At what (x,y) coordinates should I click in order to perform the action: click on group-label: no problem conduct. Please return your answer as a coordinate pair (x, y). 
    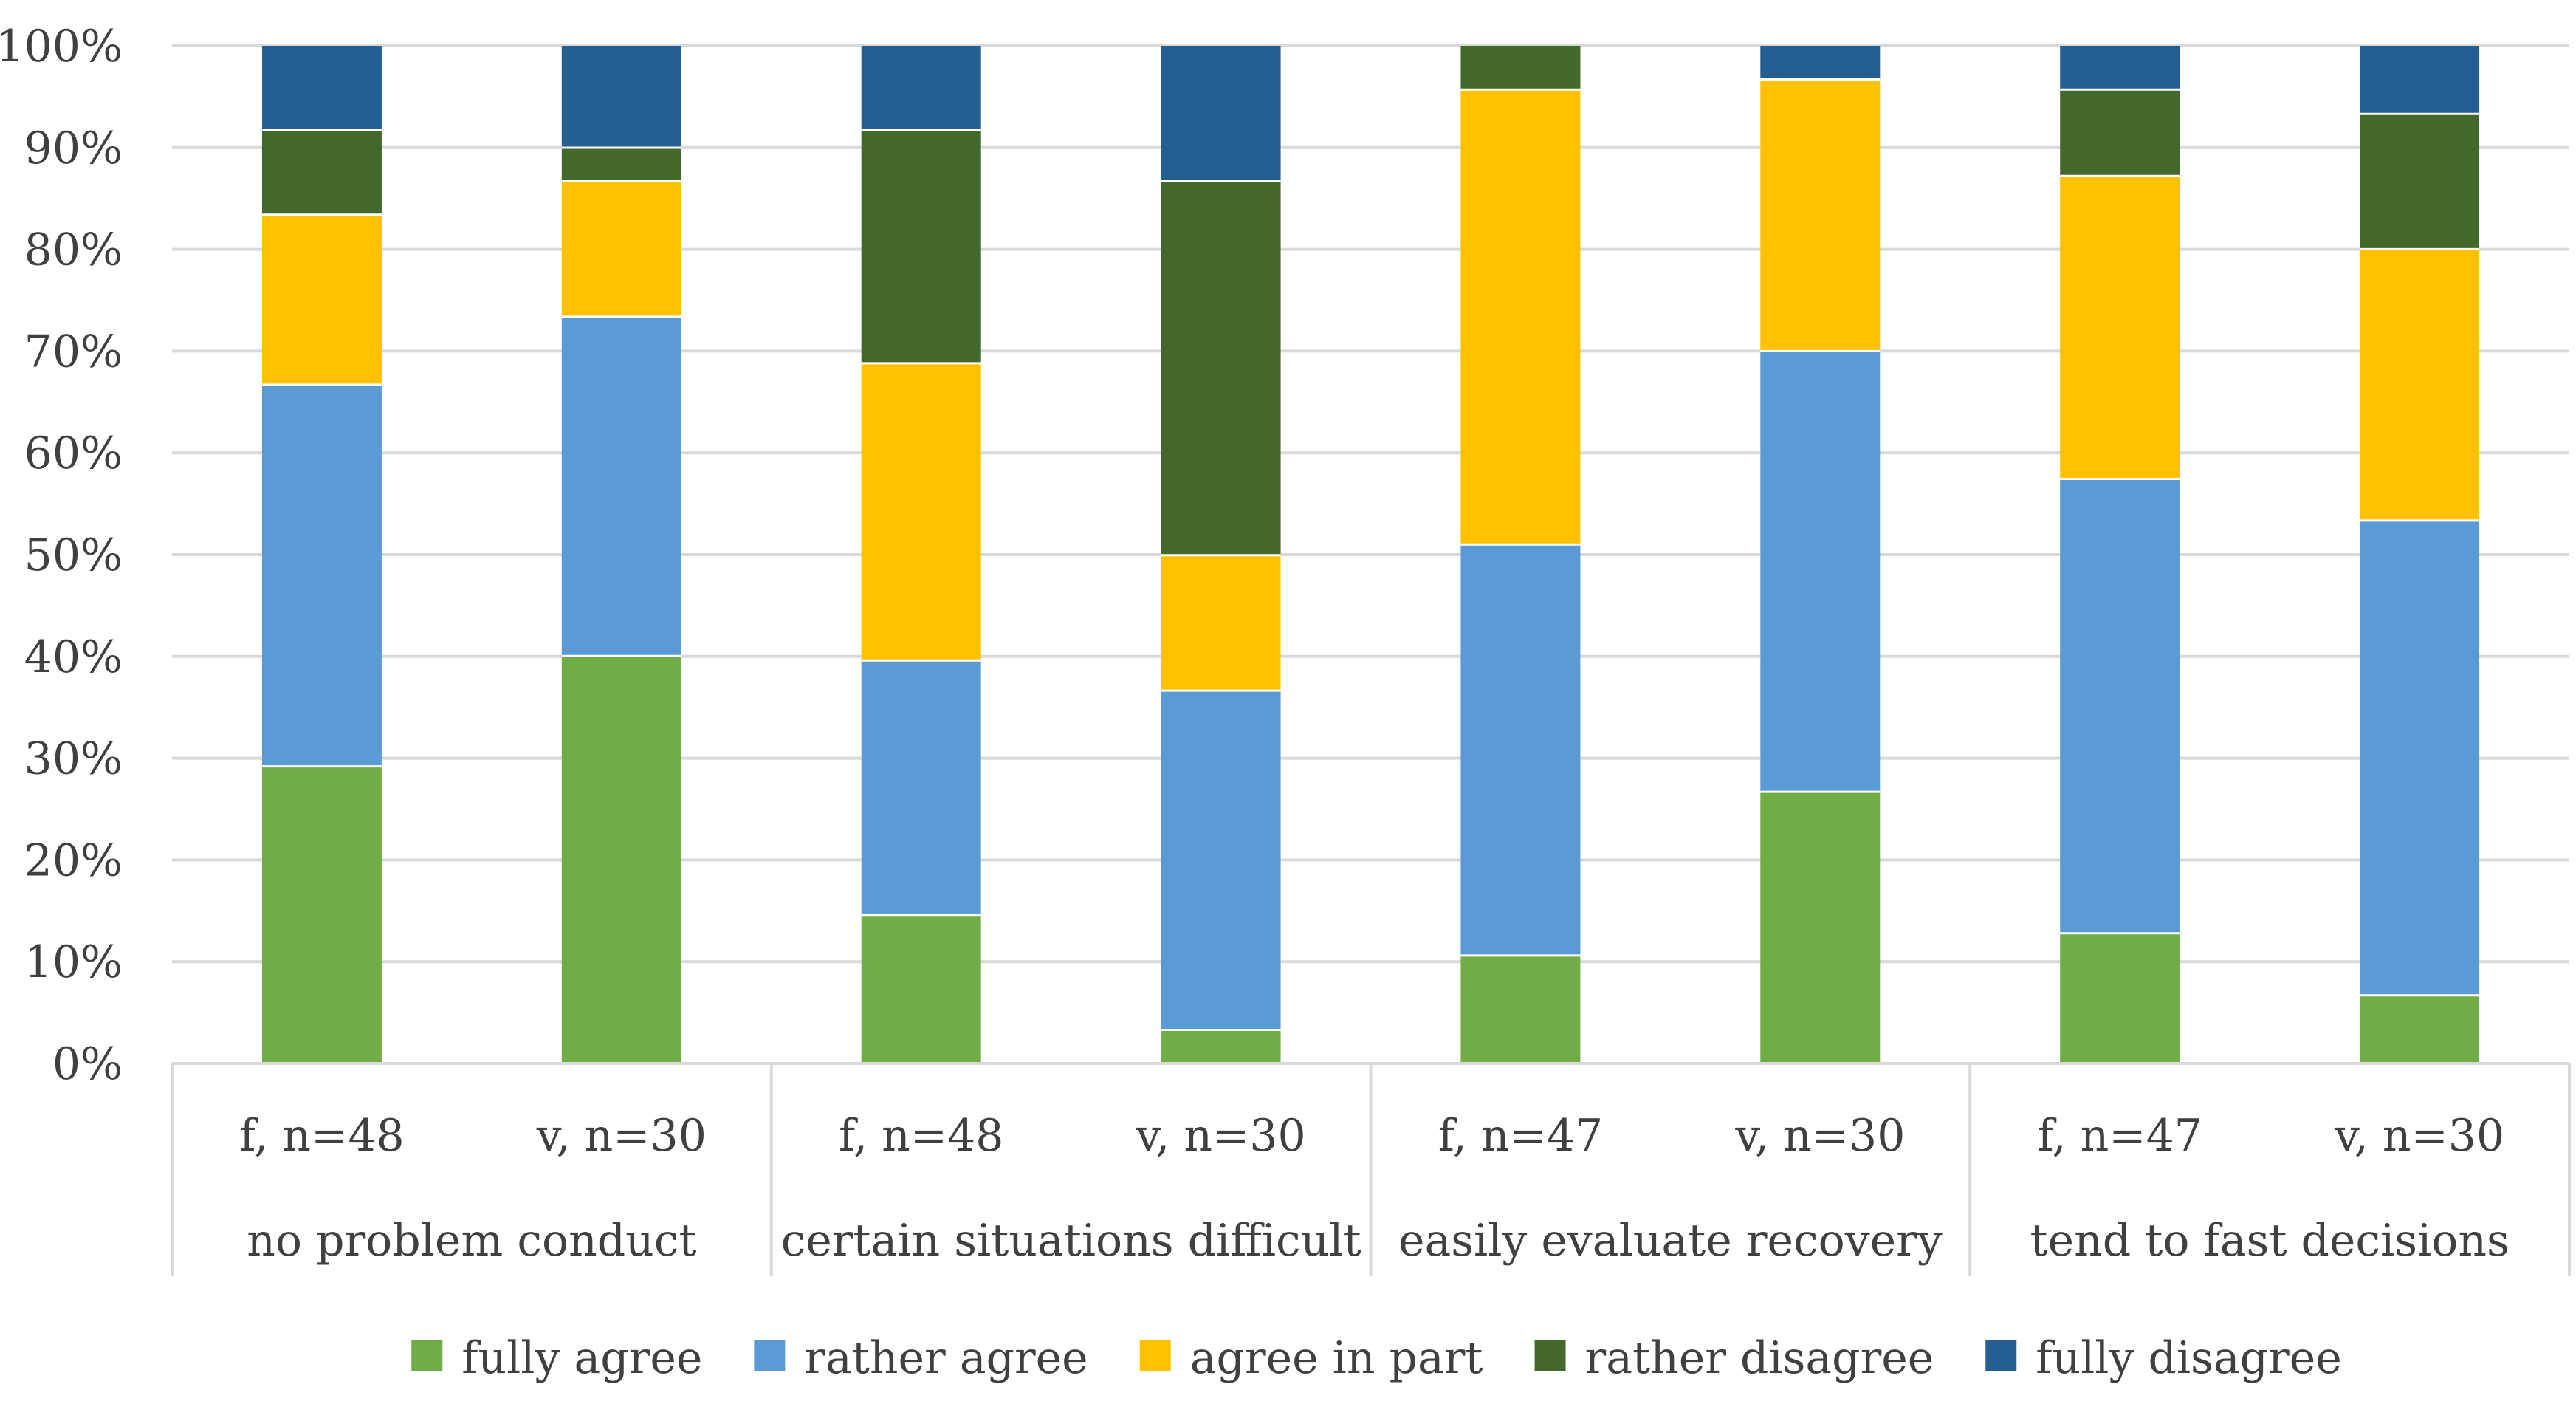
    Looking at the image, I should click on (471, 1241).